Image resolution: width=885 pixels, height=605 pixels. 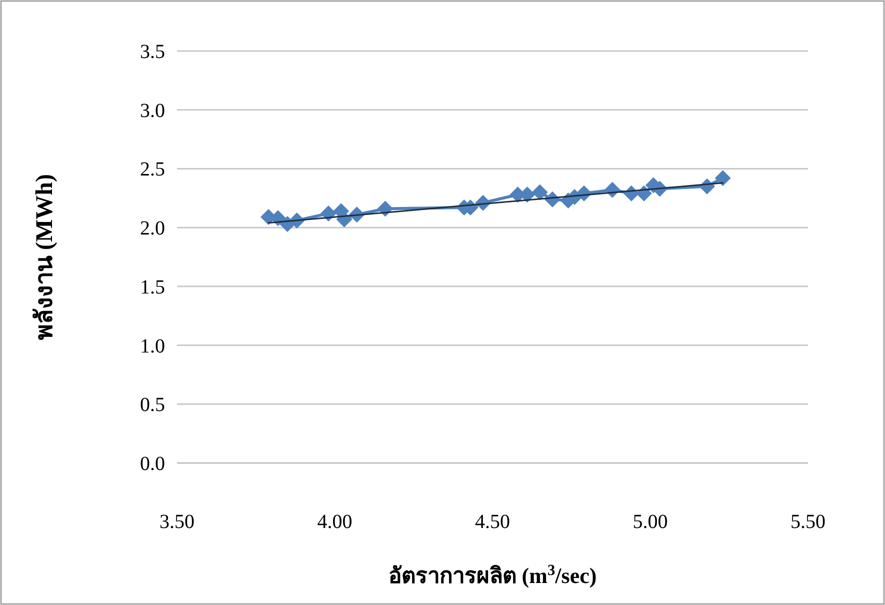 I want to click on y-tick-label: 3.0, so click(x=152, y=111).